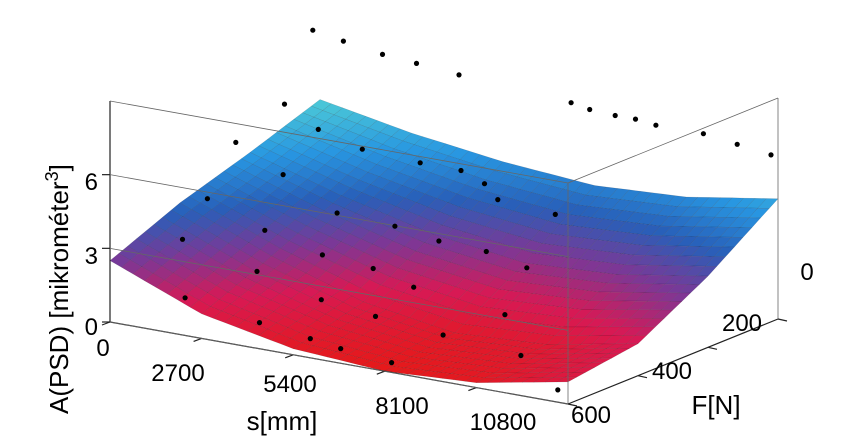  Describe the element at coordinates (91, 256) in the screenshot. I see `z-tick-label: 3` at that location.